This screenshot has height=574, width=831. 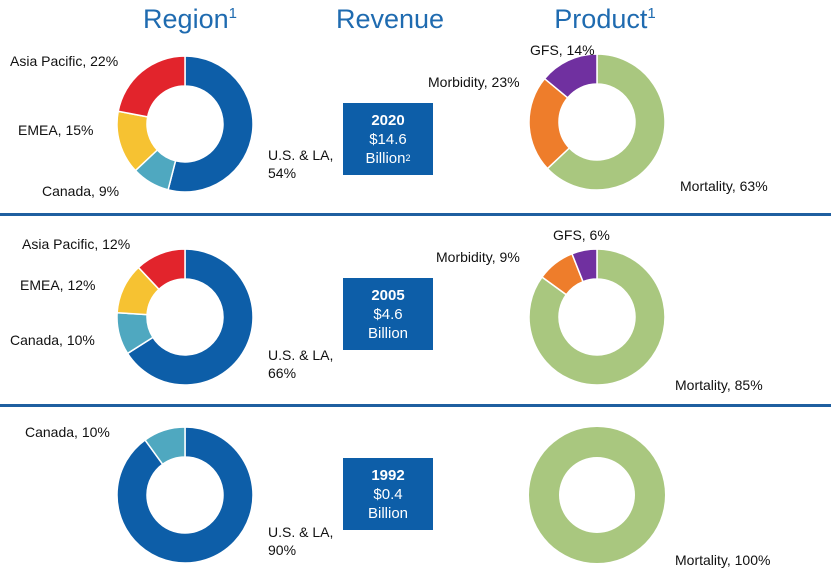 What do you see at coordinates (581, 235) in the screenshot?
I see `data-label: GFS, 6%` at bounding box center [581, 235].